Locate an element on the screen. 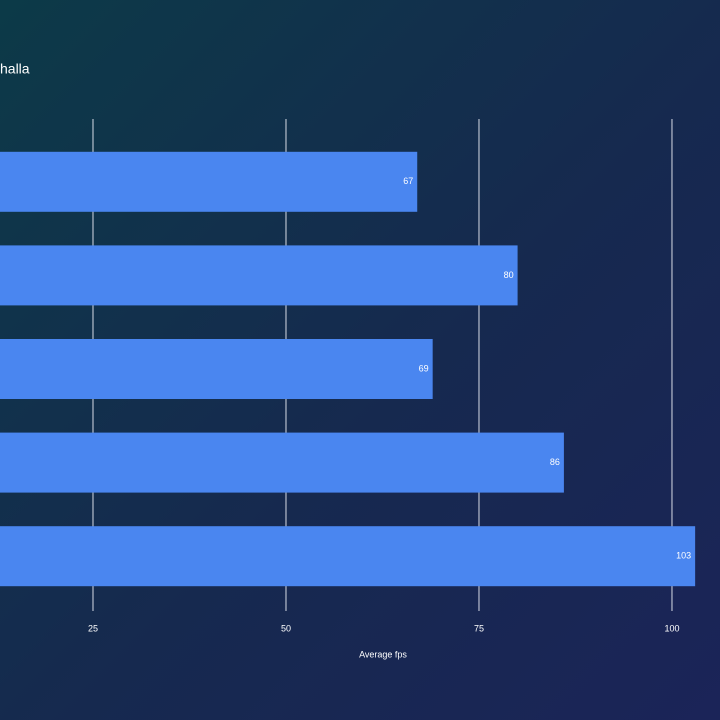  x-tick-label: 50 is located at coordinates (286, 628).